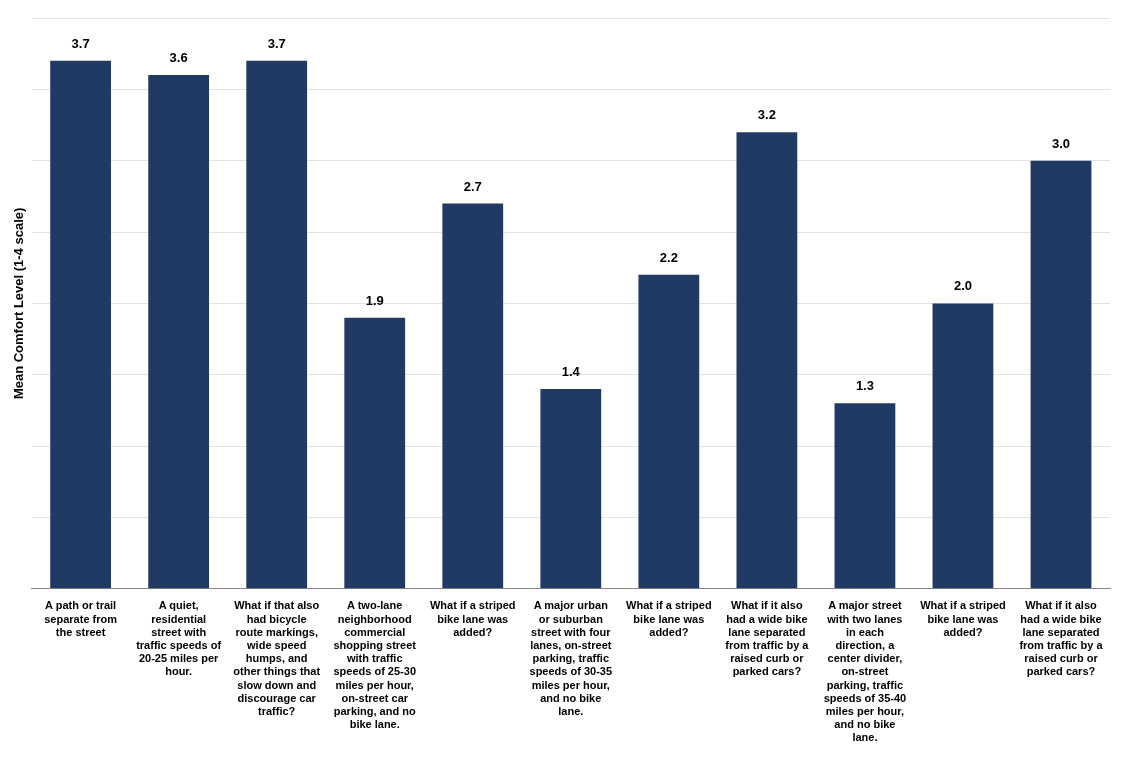  What do you see at coordinates (865, 671) in the screenshot?
I see `category-label: A major street with two lanes in each direction, a center divider, on-street parking, traffic speeds of 35-40 miles per hour, and no bike lane.` at bounding box center [865, 671].